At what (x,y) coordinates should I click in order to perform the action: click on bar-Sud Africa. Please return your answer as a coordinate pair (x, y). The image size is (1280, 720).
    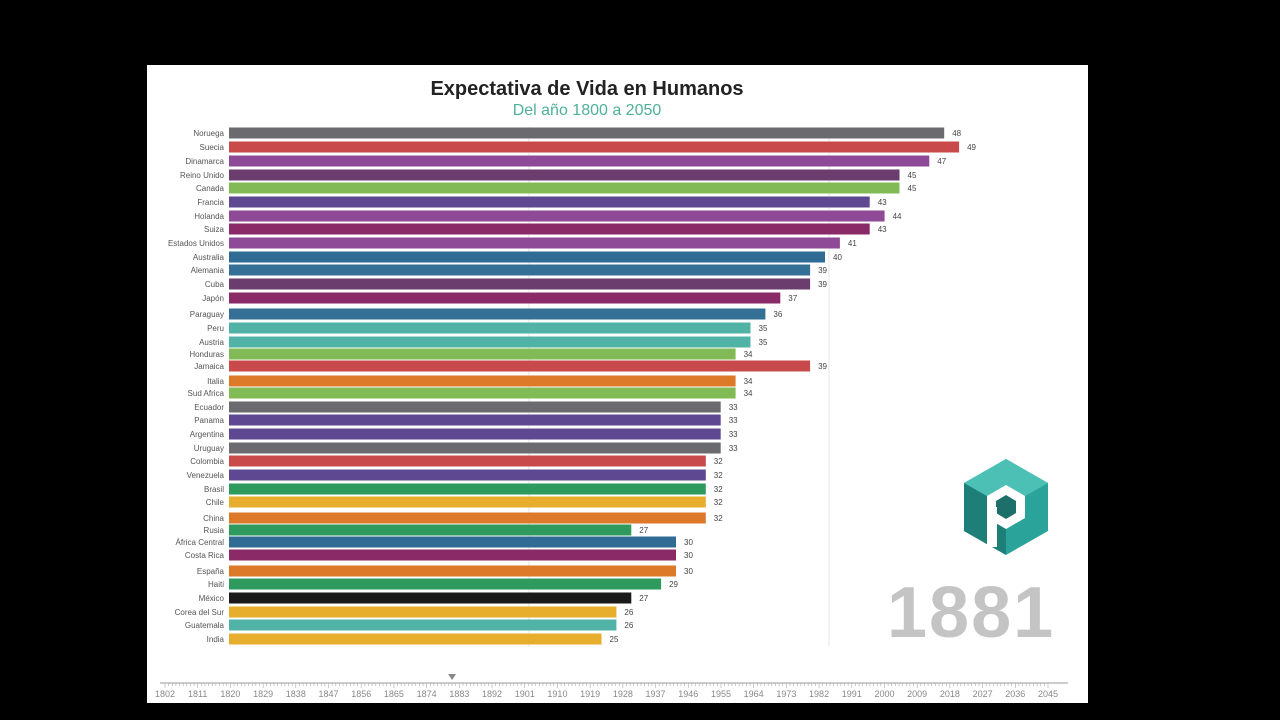
    Looking at the image, I should click on (482, 393).